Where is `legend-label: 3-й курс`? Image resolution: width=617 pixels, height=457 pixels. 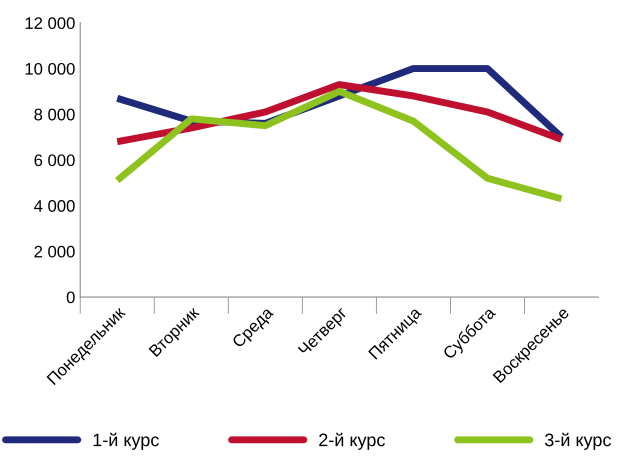 legend-label: 3-й курс is located at coordinates (577, 441).